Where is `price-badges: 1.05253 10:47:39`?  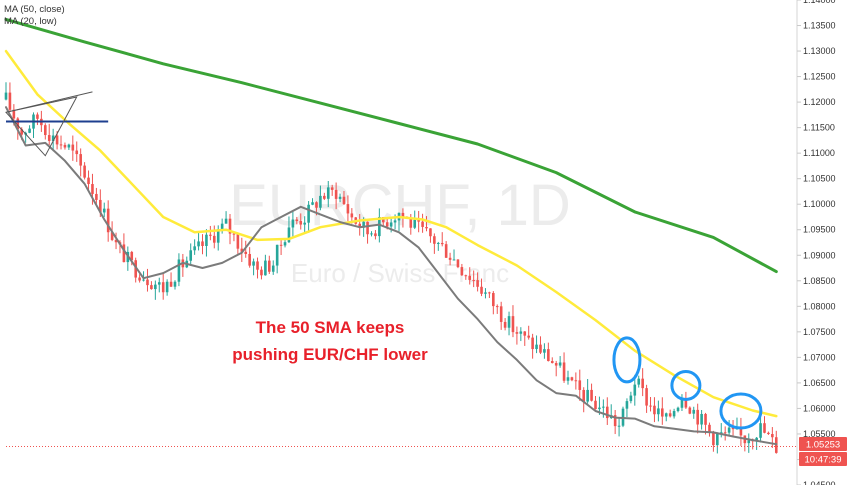
price-badges: 1.05253 10:47:39 is located at coordinates (823, 451).